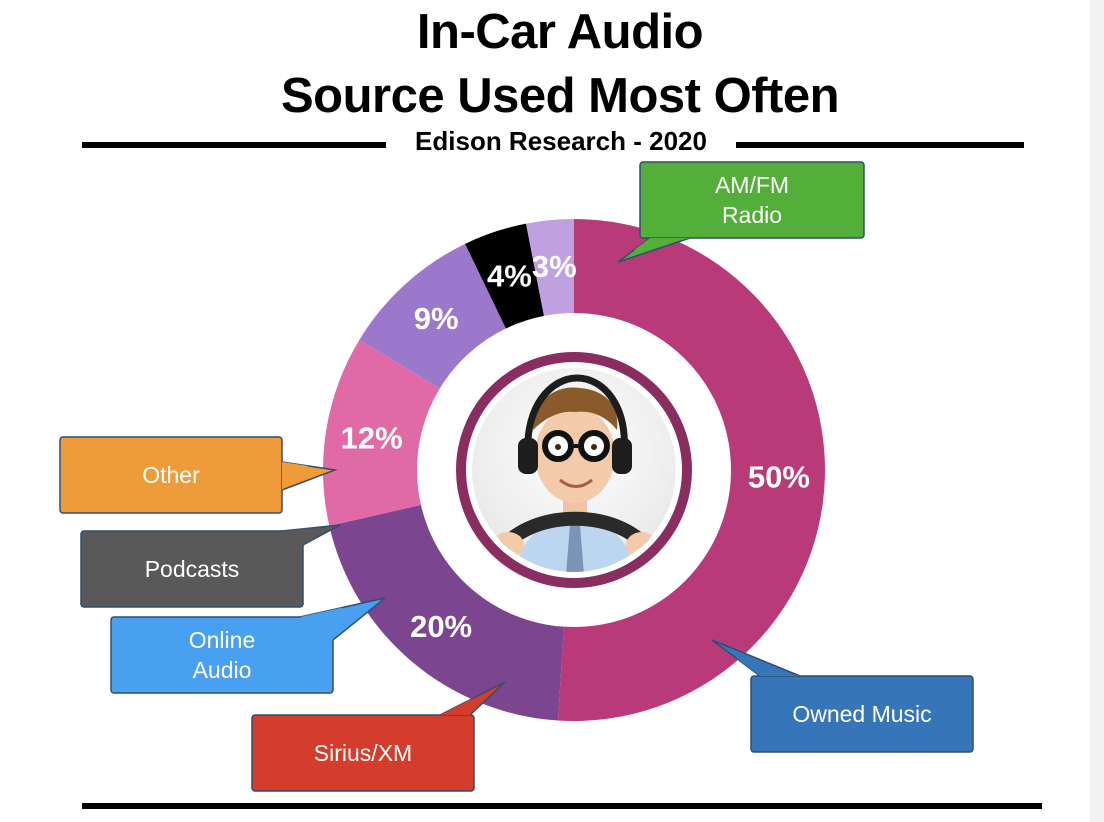  Describe the element at coordinates (436, 318) in the screenshot. I see `value-label-online-audio: 9%` at that location.